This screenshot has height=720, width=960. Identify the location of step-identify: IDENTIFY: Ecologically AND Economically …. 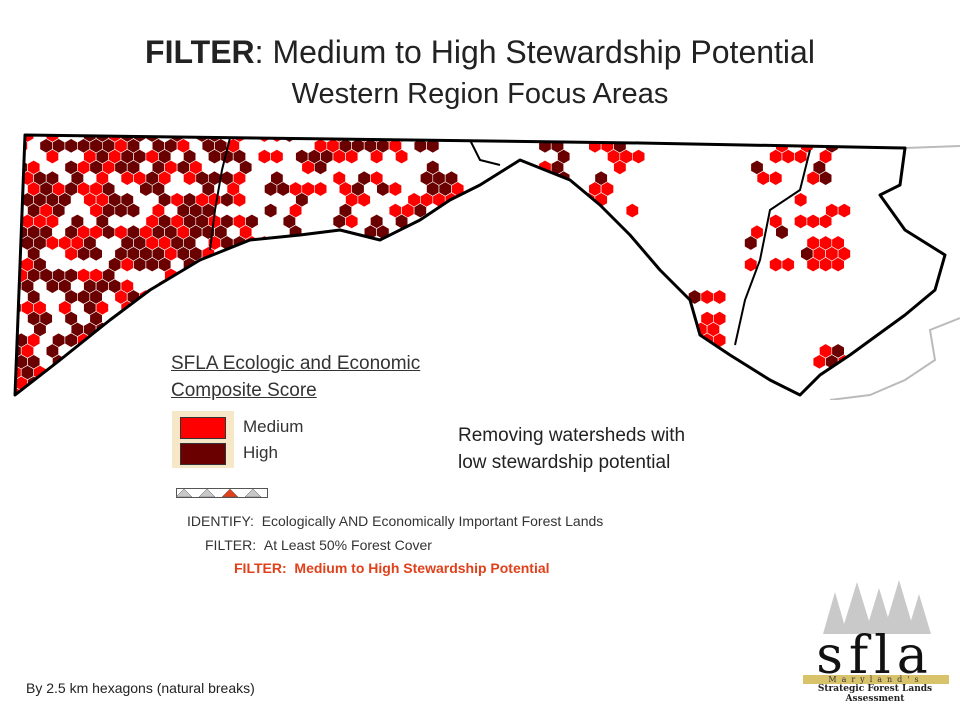
(395, 521).